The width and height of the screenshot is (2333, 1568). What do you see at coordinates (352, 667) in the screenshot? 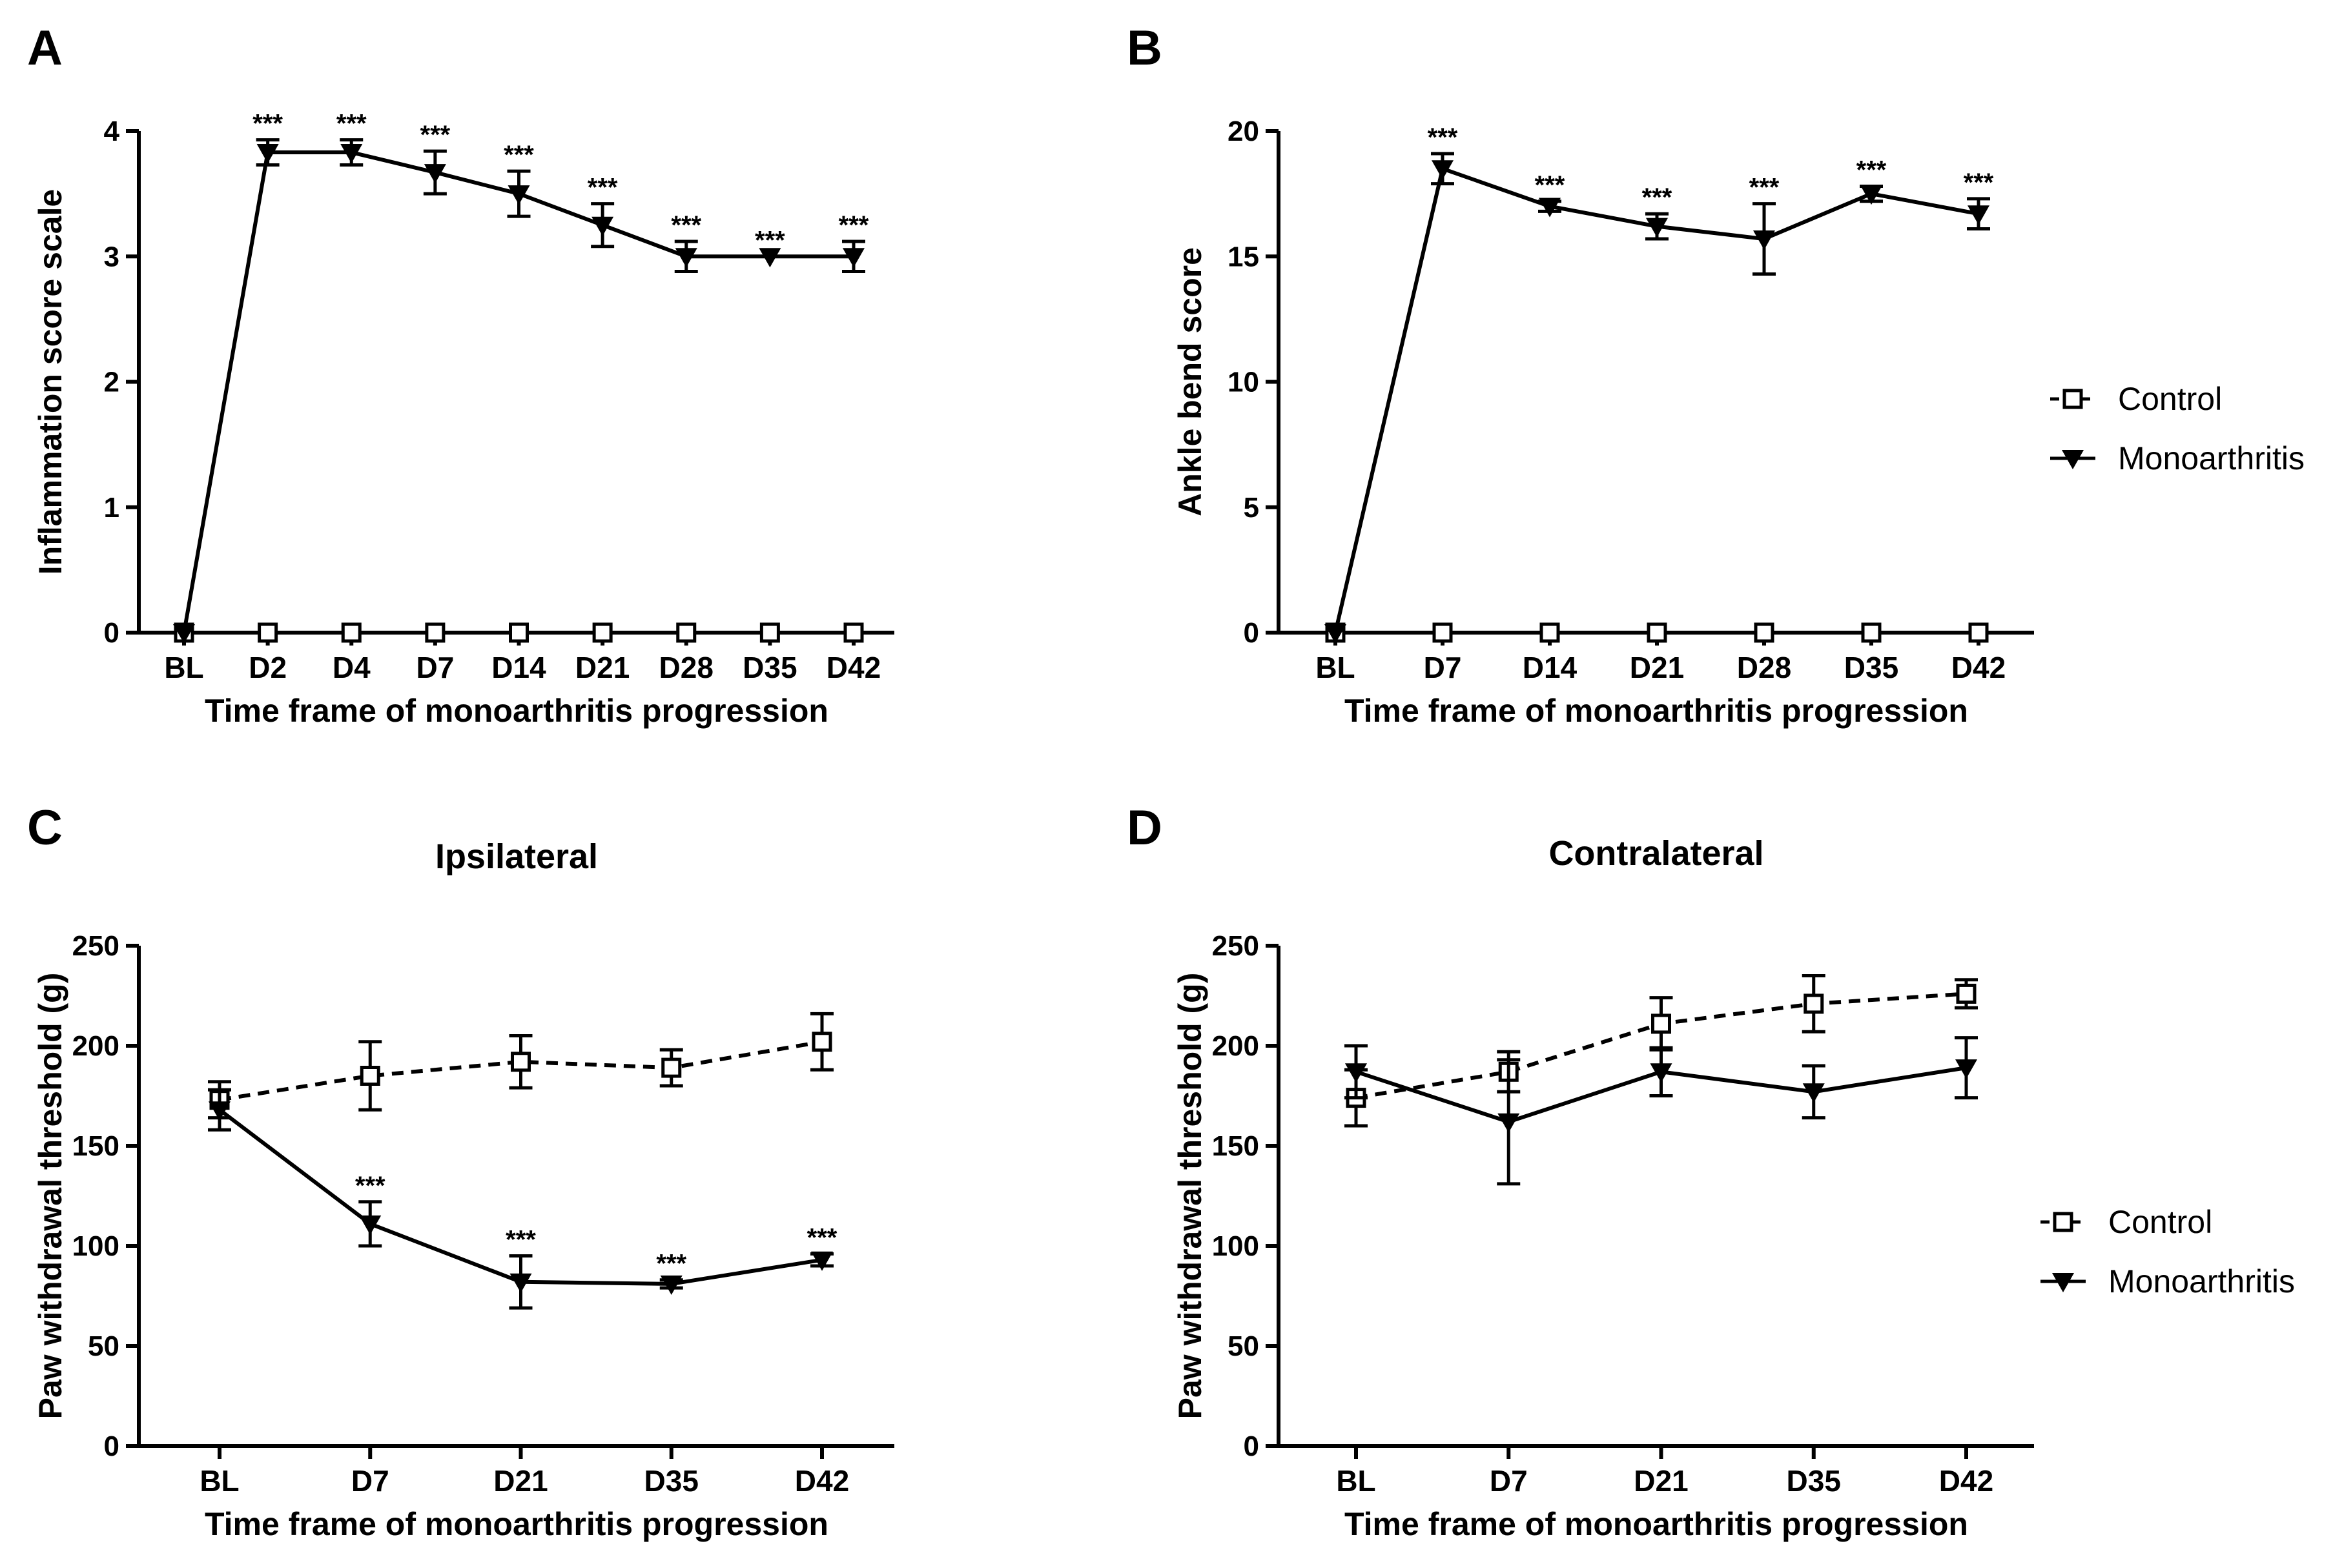
I see `x-tick-label: D4` at bounding box center [352, 667].